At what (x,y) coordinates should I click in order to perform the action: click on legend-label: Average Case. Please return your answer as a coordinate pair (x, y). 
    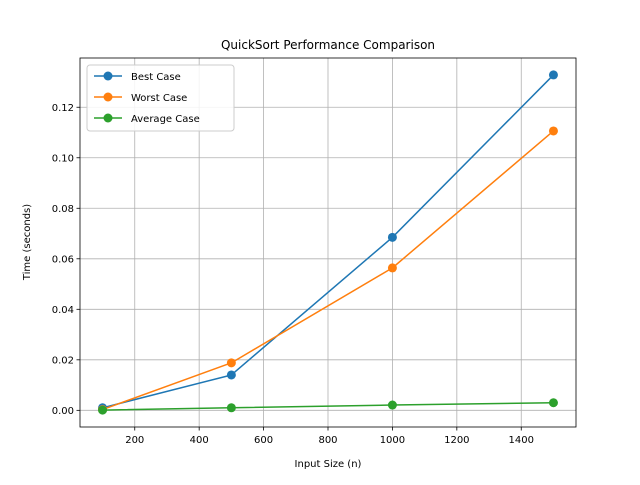
    Looking at the image, I should click on (165, 119).